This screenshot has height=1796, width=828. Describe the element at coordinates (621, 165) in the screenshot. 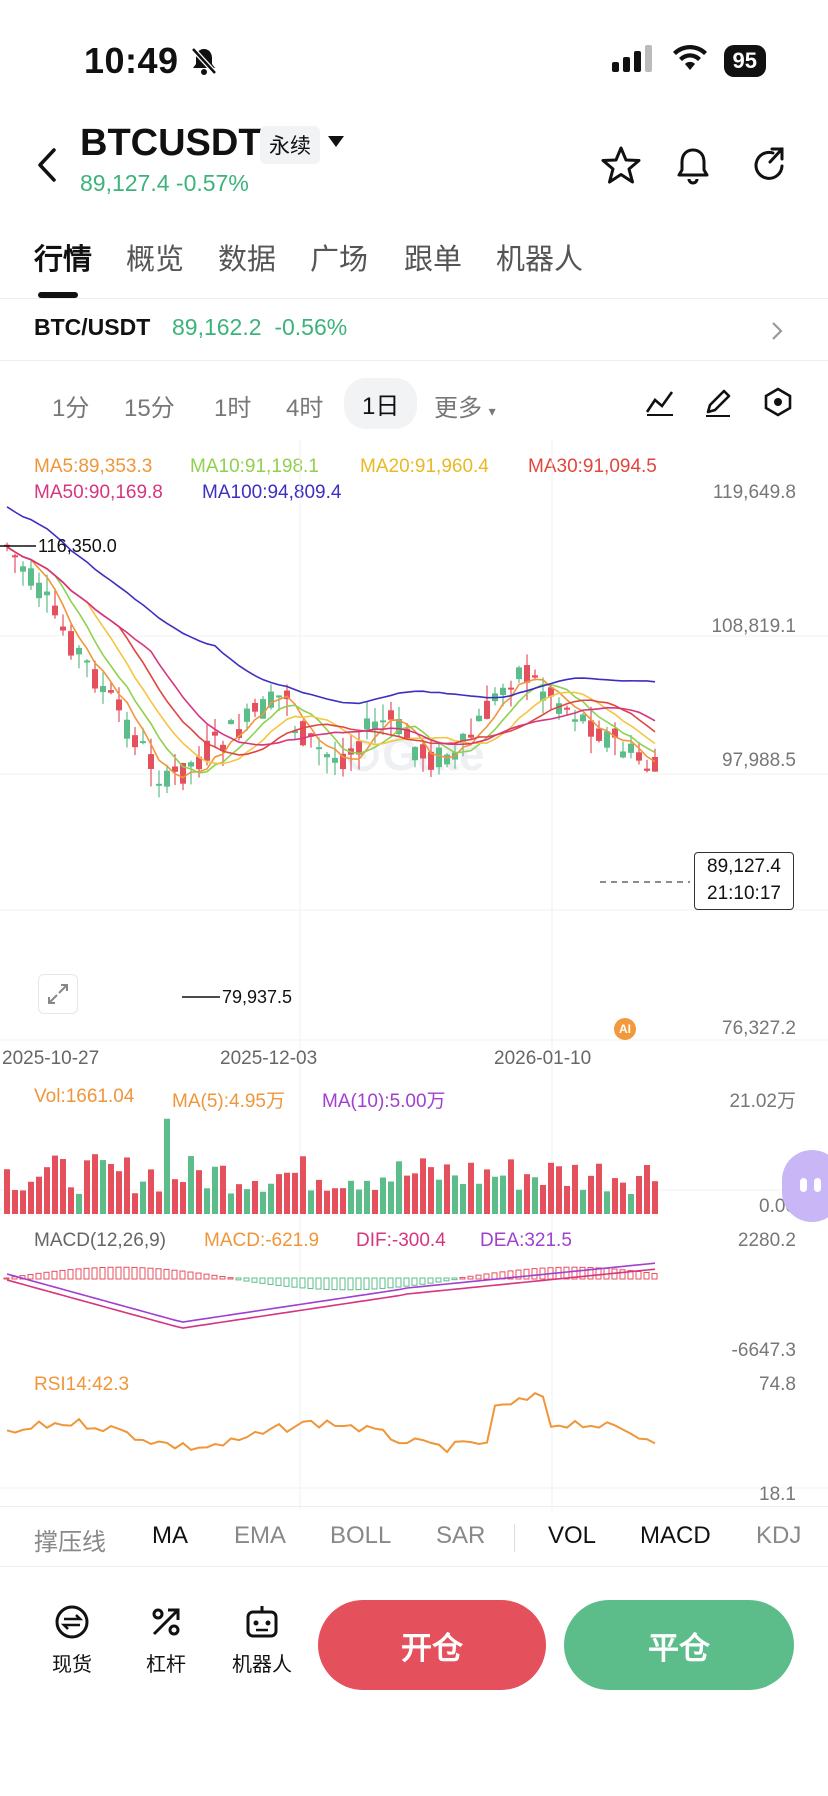

I see `favorite-button` at that location.